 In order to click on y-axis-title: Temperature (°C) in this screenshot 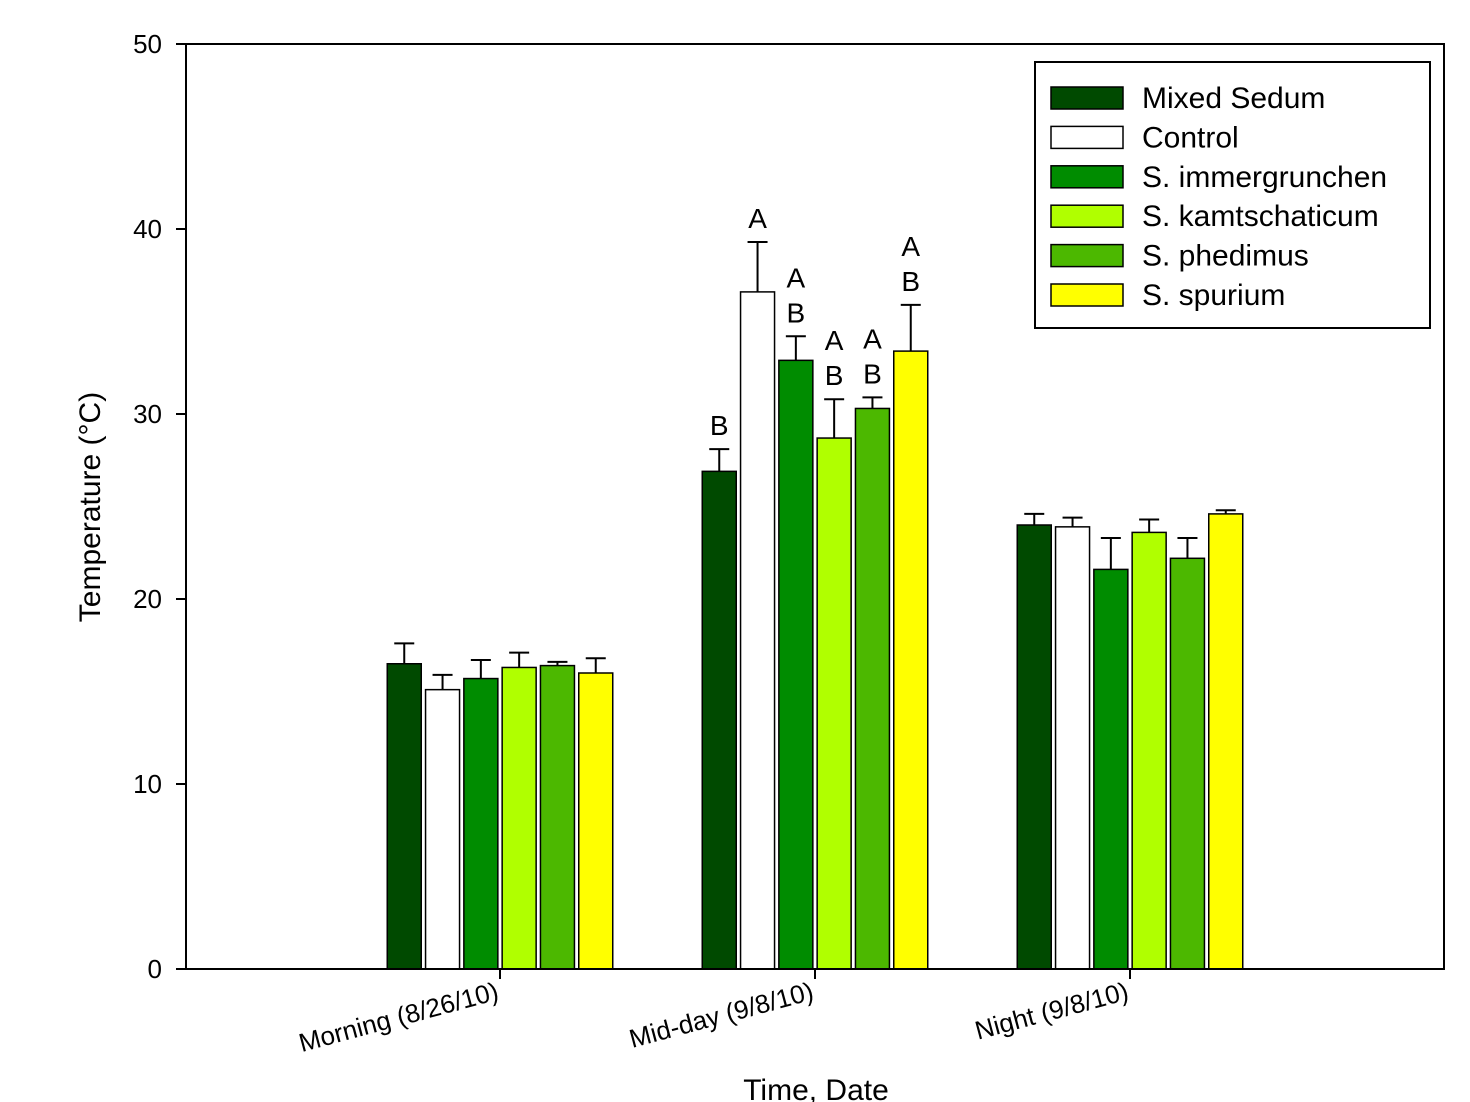, I will do `click(90, 507)`.